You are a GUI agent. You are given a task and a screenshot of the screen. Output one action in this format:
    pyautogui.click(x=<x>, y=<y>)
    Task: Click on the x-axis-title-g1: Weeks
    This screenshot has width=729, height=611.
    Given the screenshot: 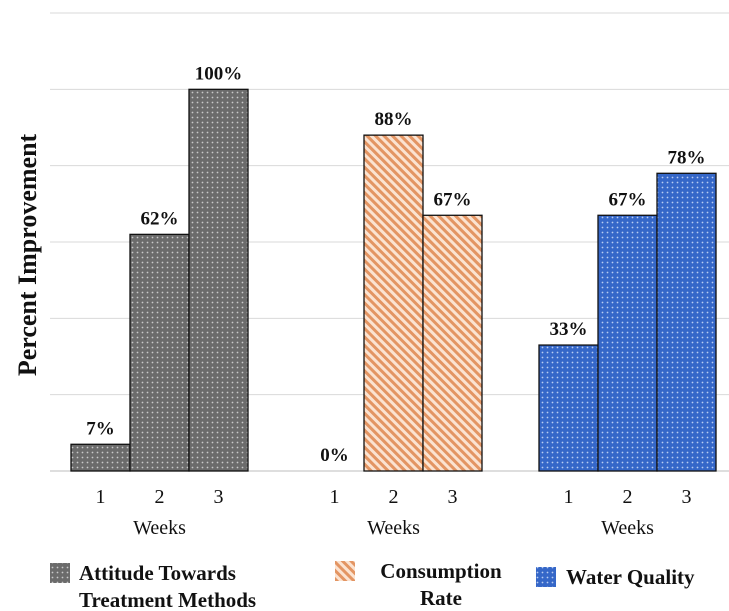 What is the action you would take?
    pyautogui.click(x=159, y=528)
    